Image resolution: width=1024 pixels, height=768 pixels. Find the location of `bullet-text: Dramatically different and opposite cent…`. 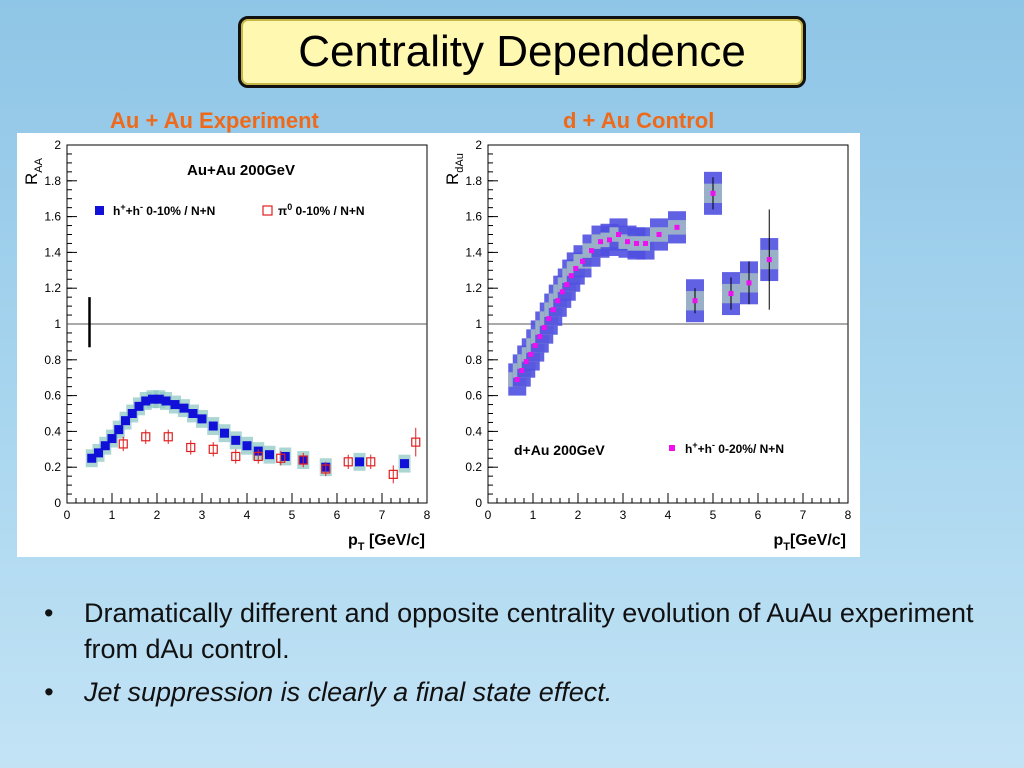

bullet-text: Dramatically different and opposite cent… is located at coordinates (529, 631).